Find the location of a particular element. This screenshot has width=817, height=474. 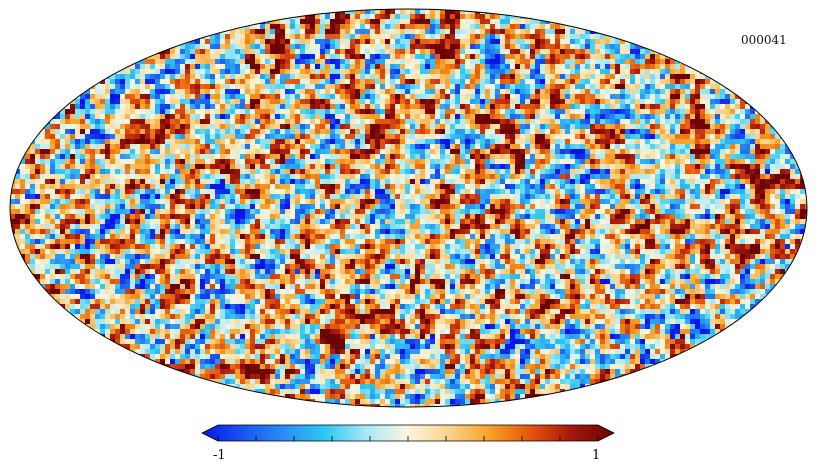

colorbar is located at coordinates (408, 433).